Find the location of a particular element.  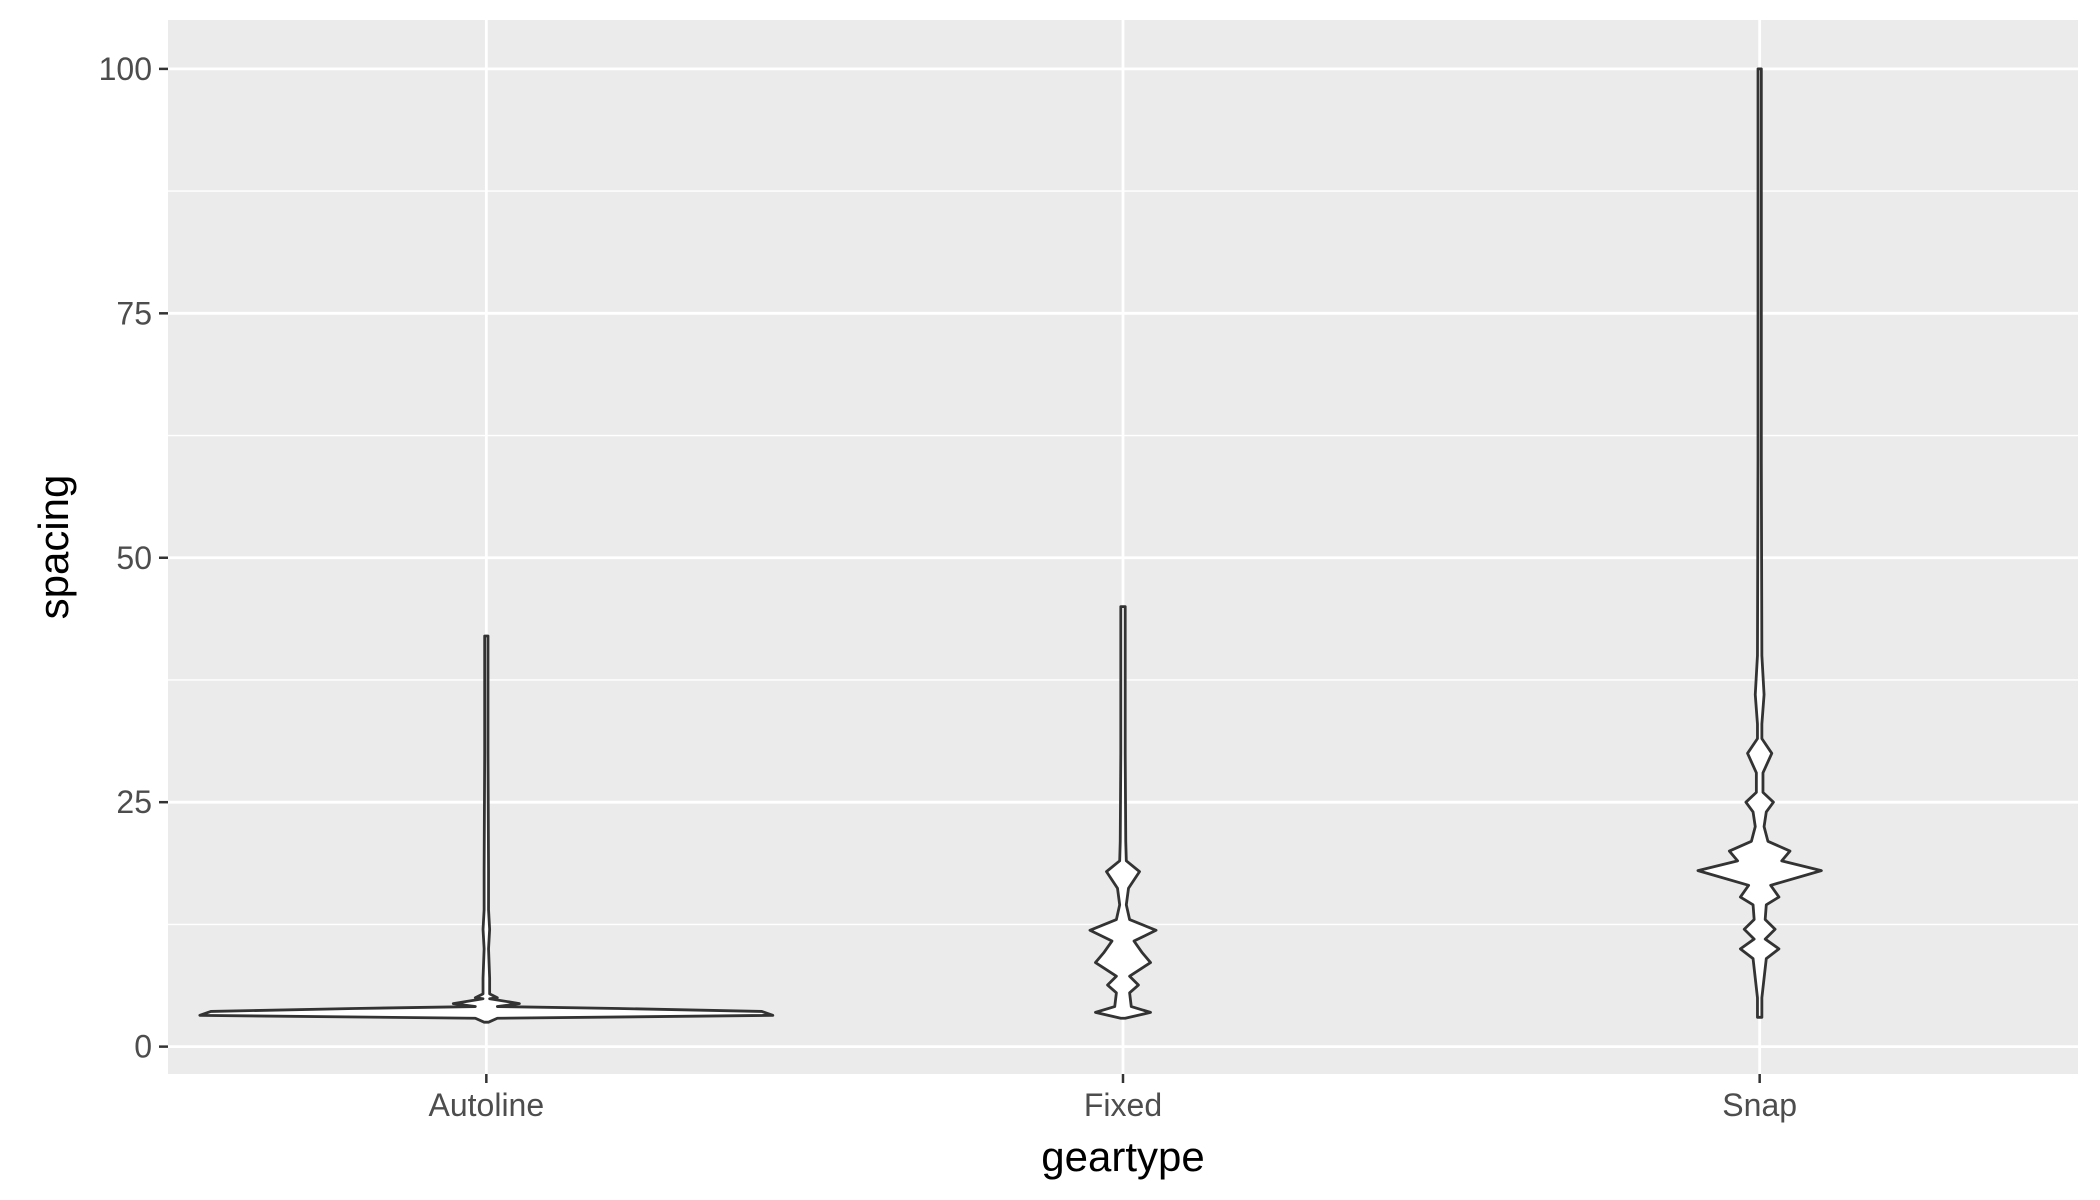

y-axis-title: spacing is located at coordinates (53, 547).